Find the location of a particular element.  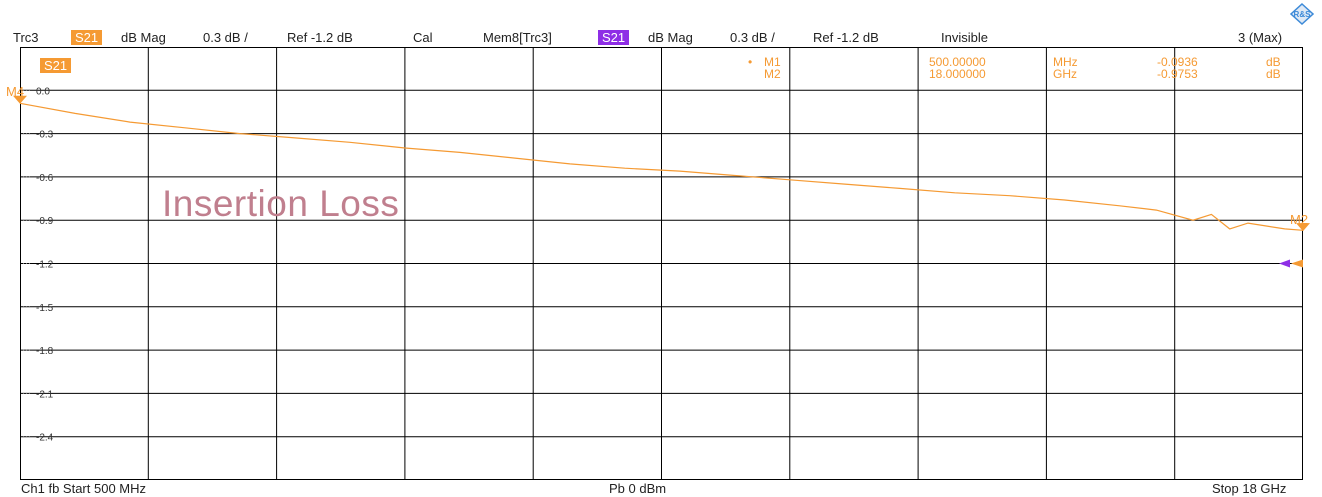

marker-m4-flag-label: M4 is located at coordinates (15, 91).